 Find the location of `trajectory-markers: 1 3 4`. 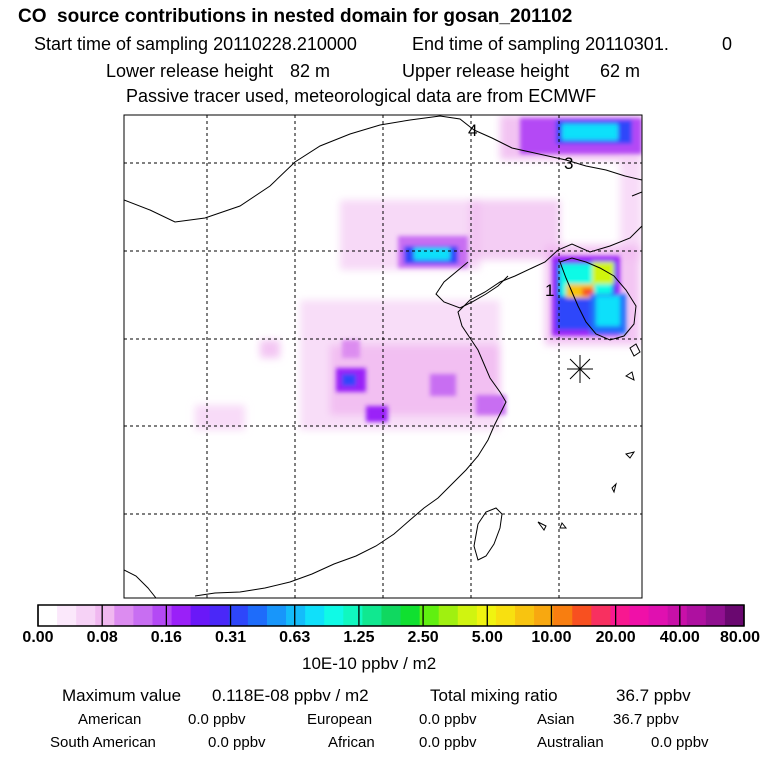

trajectory-markers: 1 3 4 is located at coordinates (520, 210).